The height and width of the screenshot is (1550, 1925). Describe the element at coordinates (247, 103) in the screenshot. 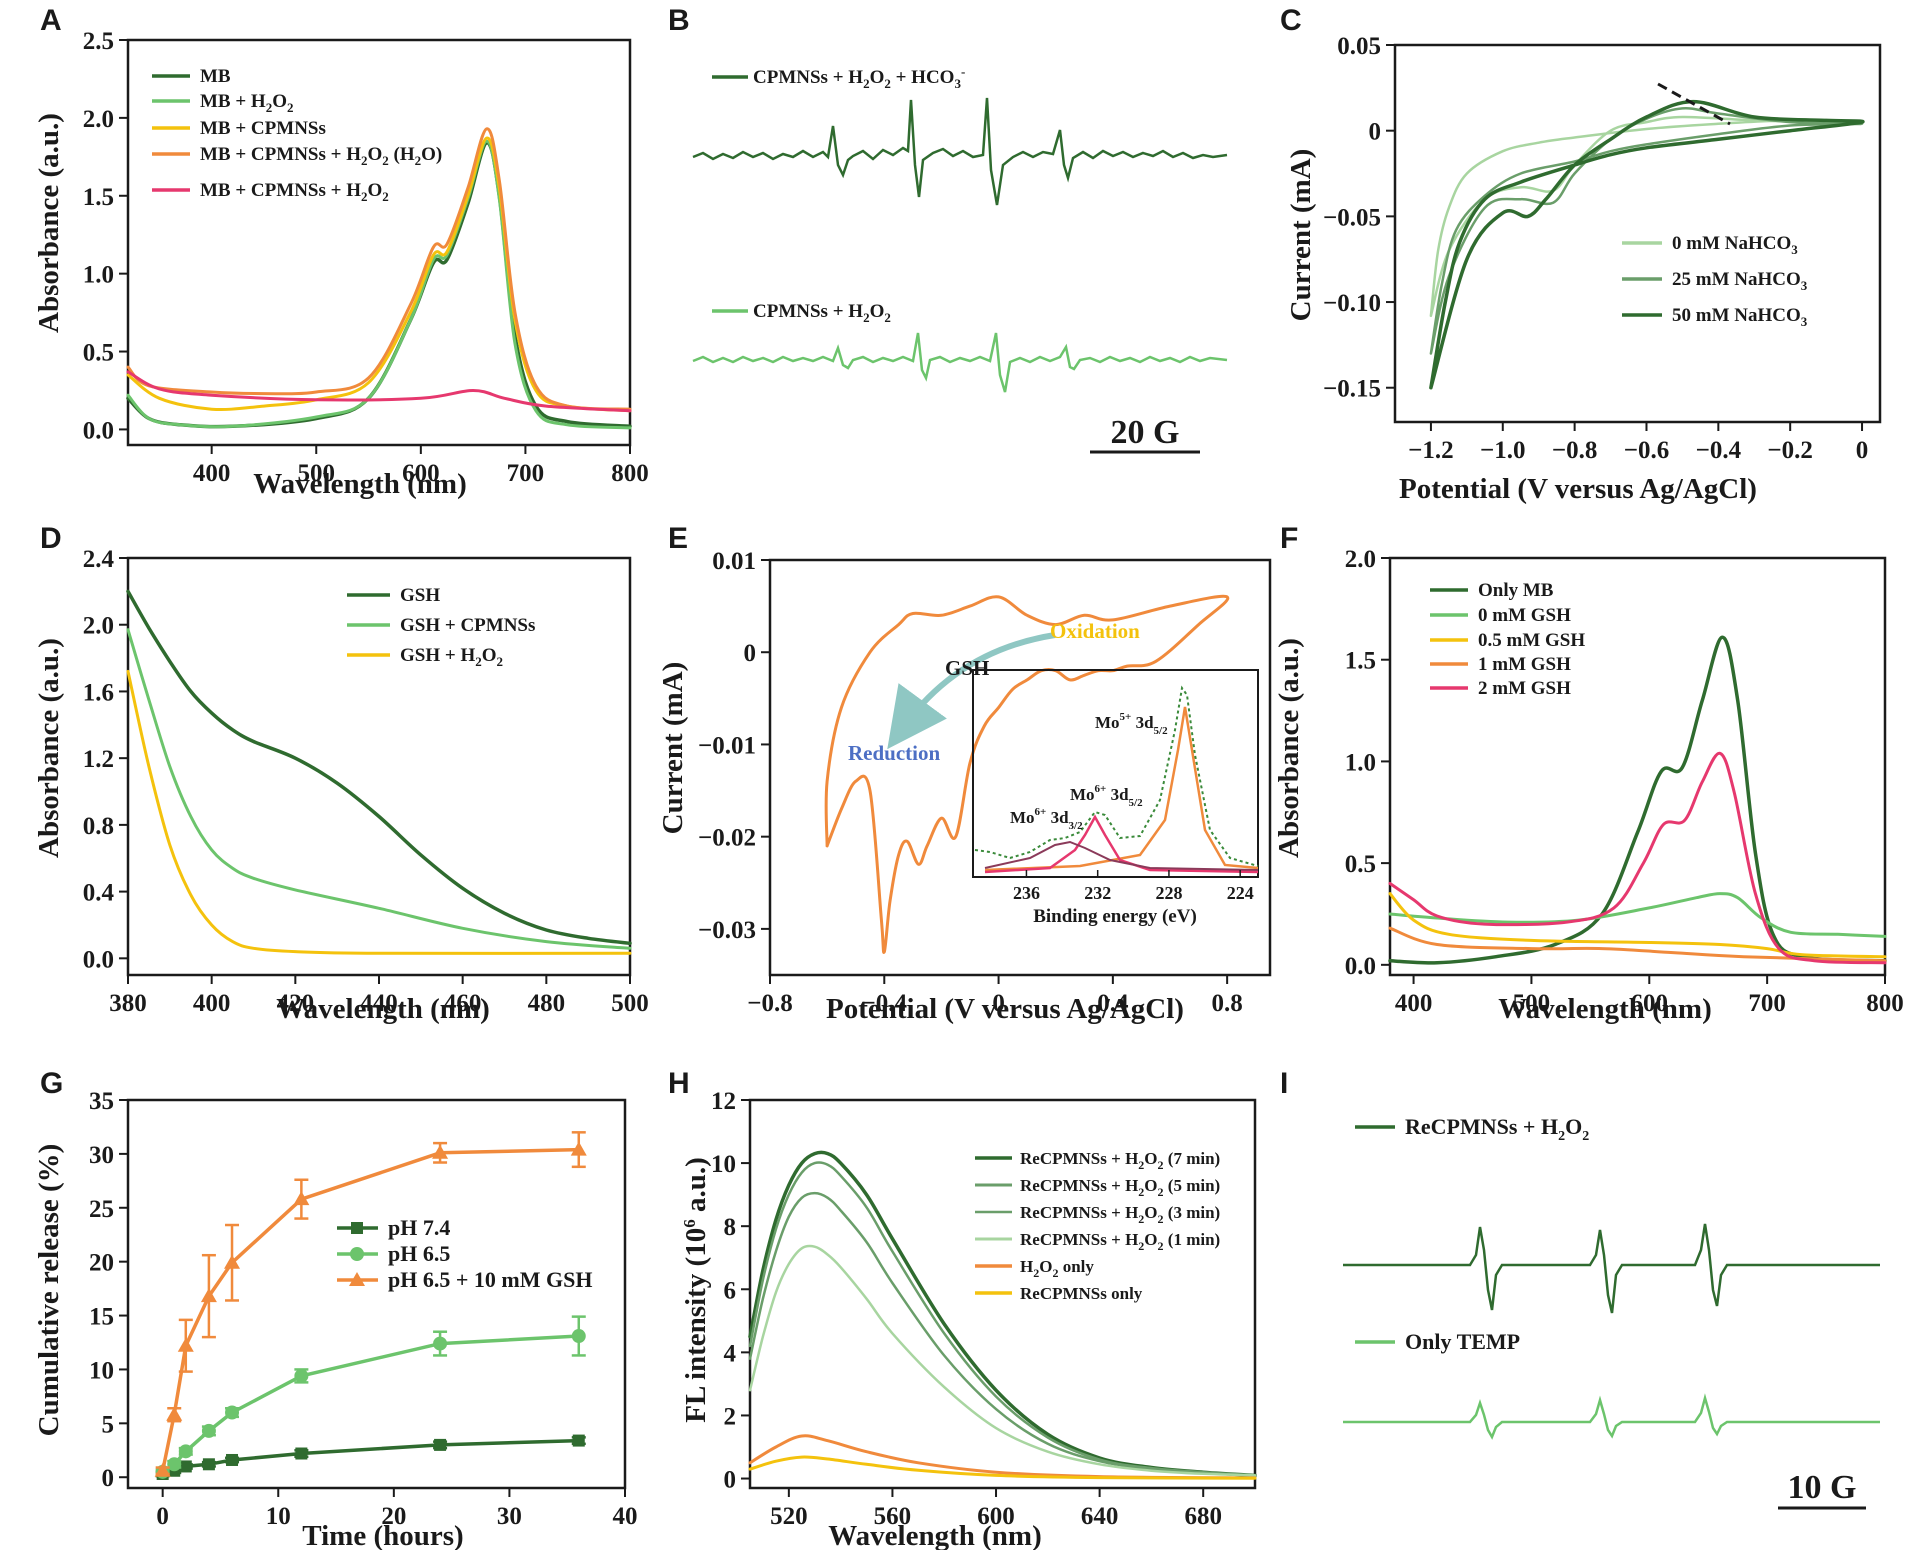

I see `legend-label-mb-h2o2: MB + H2O2` at that location.